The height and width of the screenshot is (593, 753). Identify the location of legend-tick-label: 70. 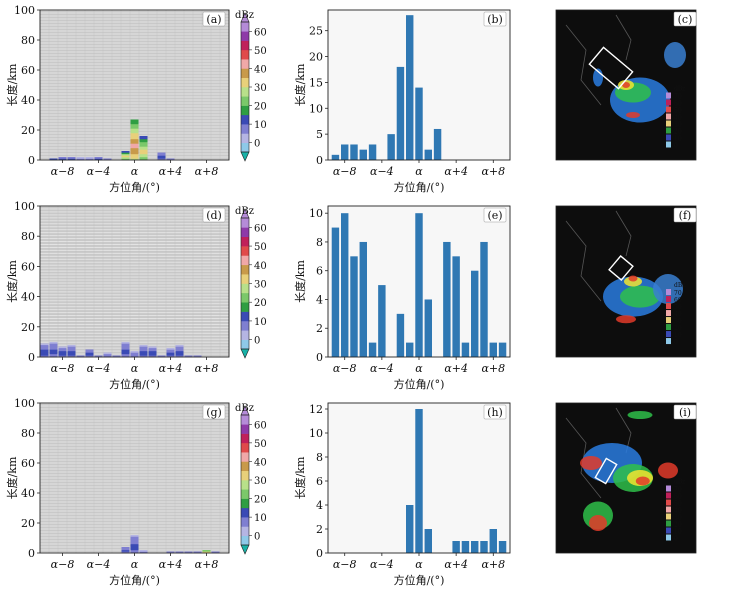
(678, 490).